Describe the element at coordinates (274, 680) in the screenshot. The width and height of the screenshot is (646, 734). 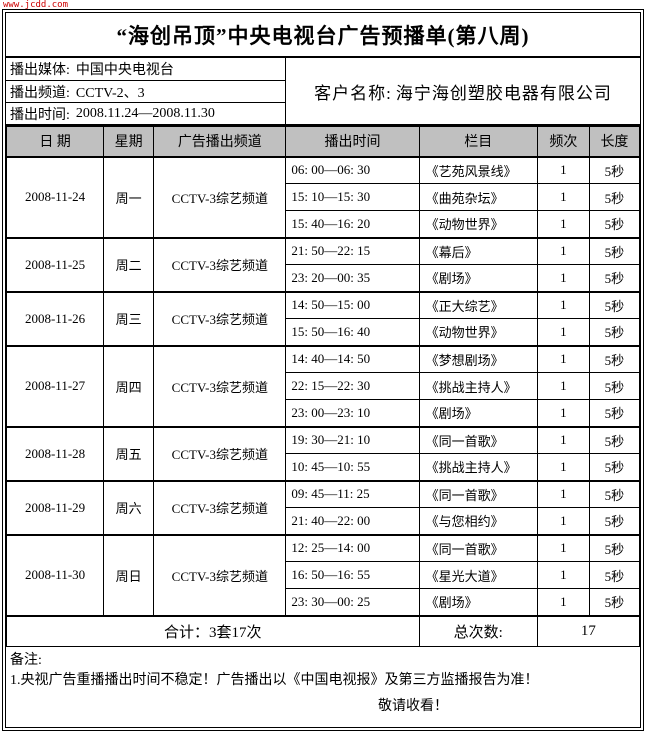
I see `remarks-line-1: 1.央视广告重播播出时间不稳定！广告播出以《中国电视报》及第三方监播报告为准！` at that location.